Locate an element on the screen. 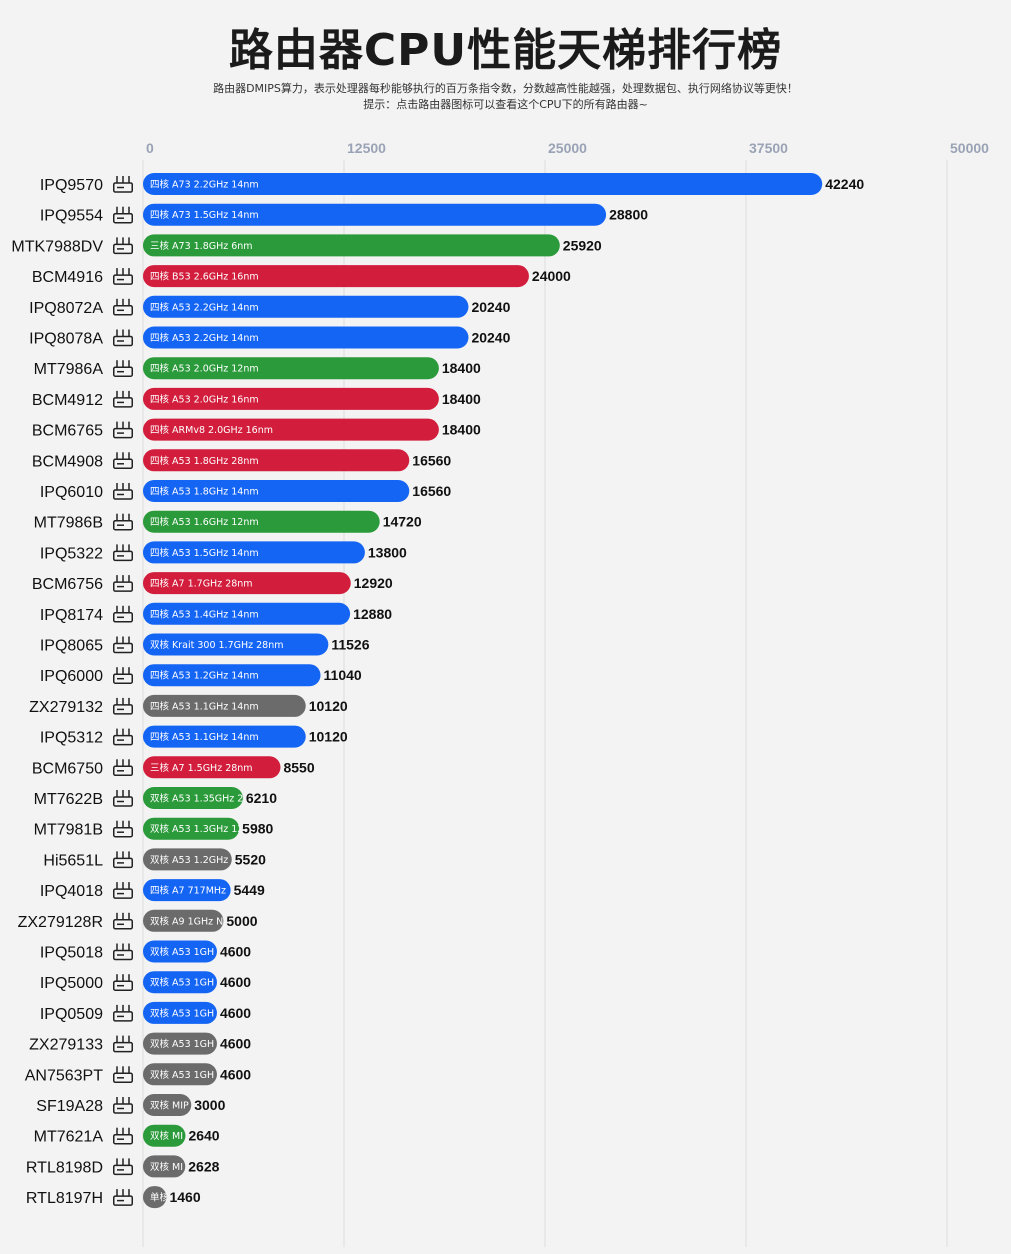  value-label: 10120 is located at coordinates (328, 706).